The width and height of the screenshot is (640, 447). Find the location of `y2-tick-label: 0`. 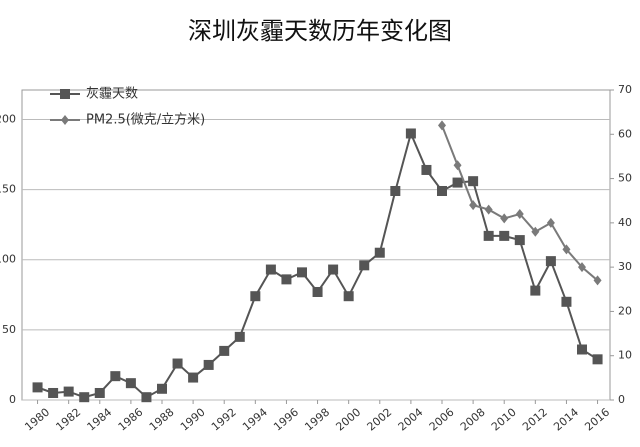

y2-tick-label: 0 is located at coordinates (621, 399).